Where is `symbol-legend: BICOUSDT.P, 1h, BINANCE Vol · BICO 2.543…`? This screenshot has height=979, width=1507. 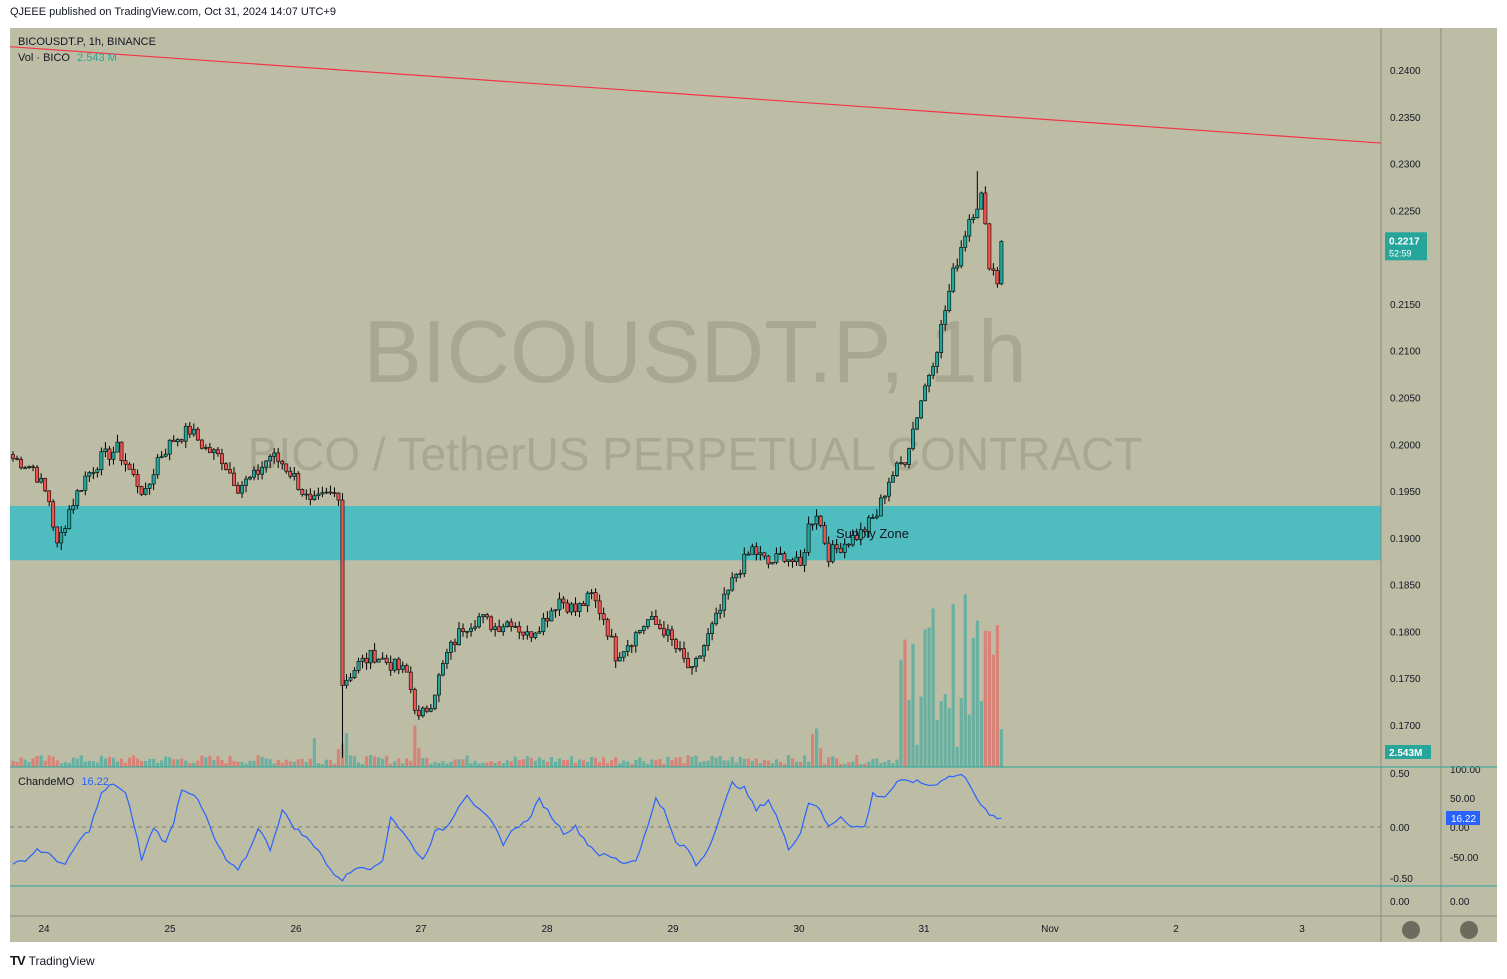 symbol-legend: BICOUSDT.P, 1h, BINANCE Vol · BICO 2.543… is located at coordinates (87, 50).